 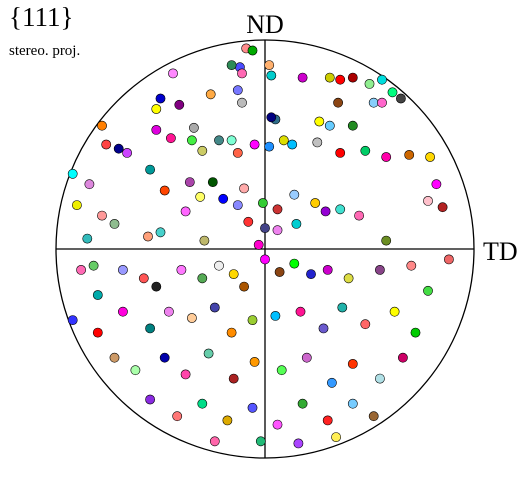 What do you see at coordinates (265, 24) in the screenshot?
I see `nd-axis-label: ND` at bounding box center [265, 24].